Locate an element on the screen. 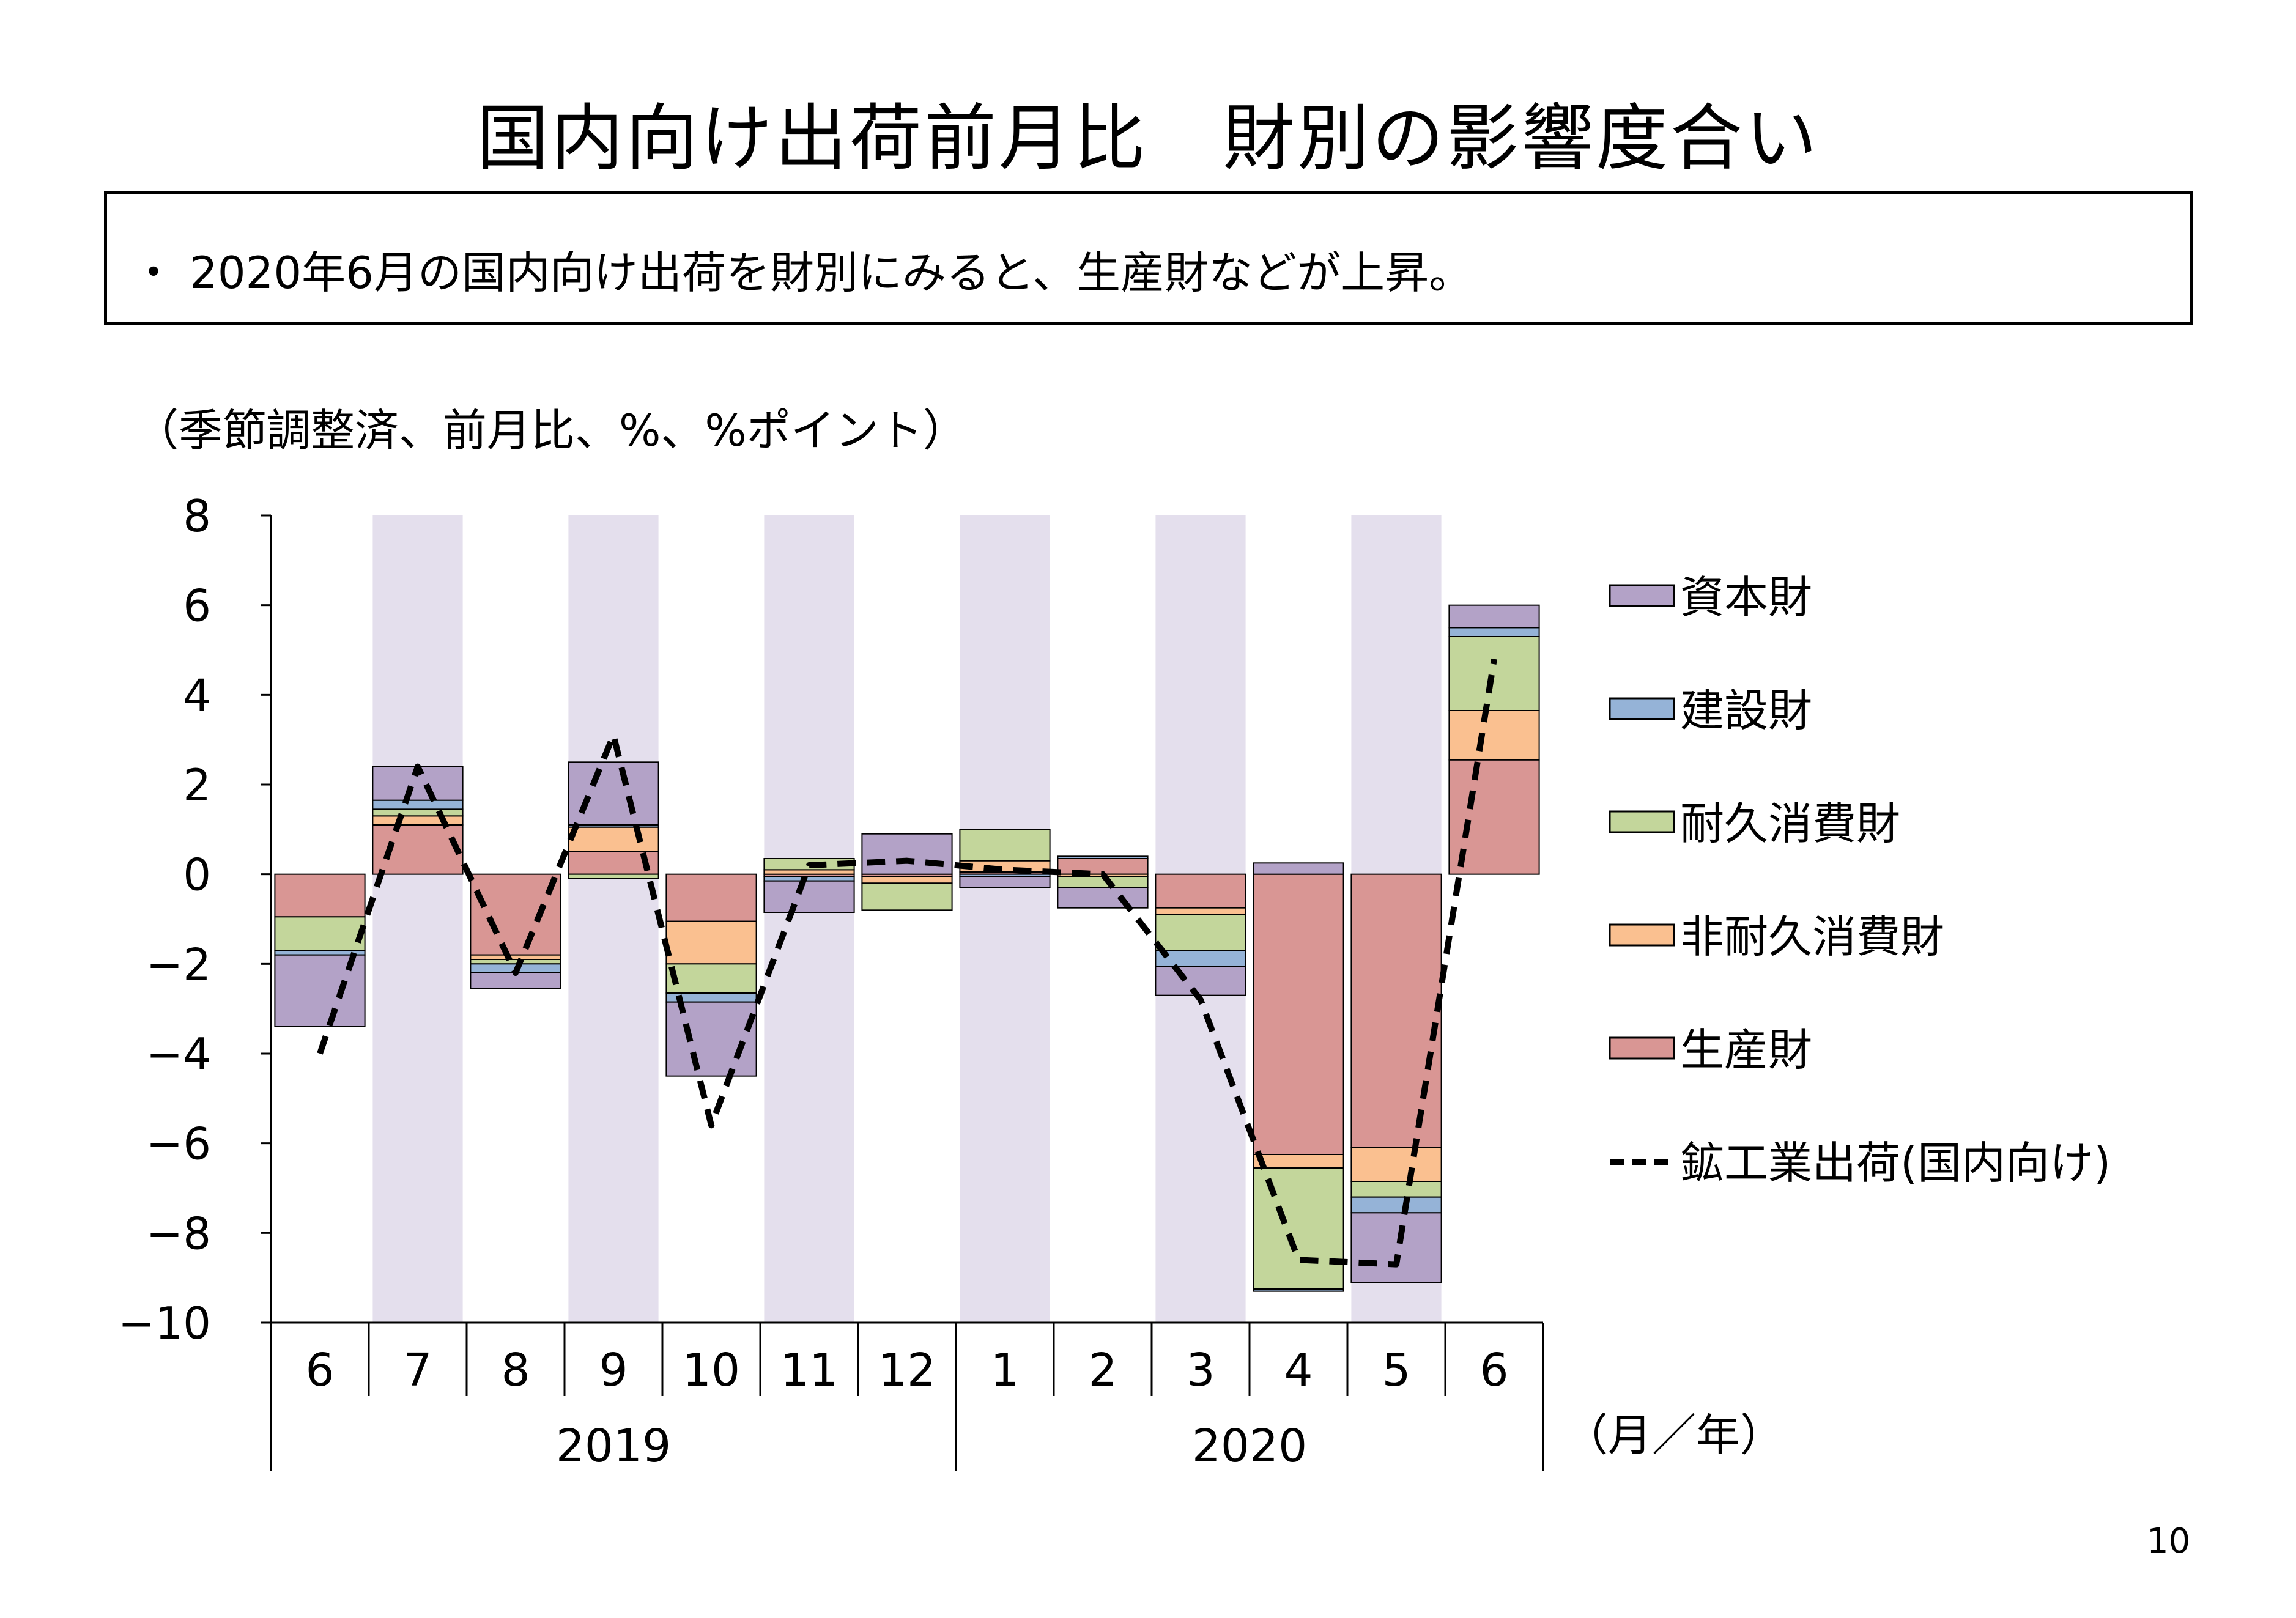 The height and width of the screenshot is (1618, 2296). summary-sentence: 2020年6月の国内向け出荷を財別にみると、生産財などが上昇。 is located at coordinates (831, 273).